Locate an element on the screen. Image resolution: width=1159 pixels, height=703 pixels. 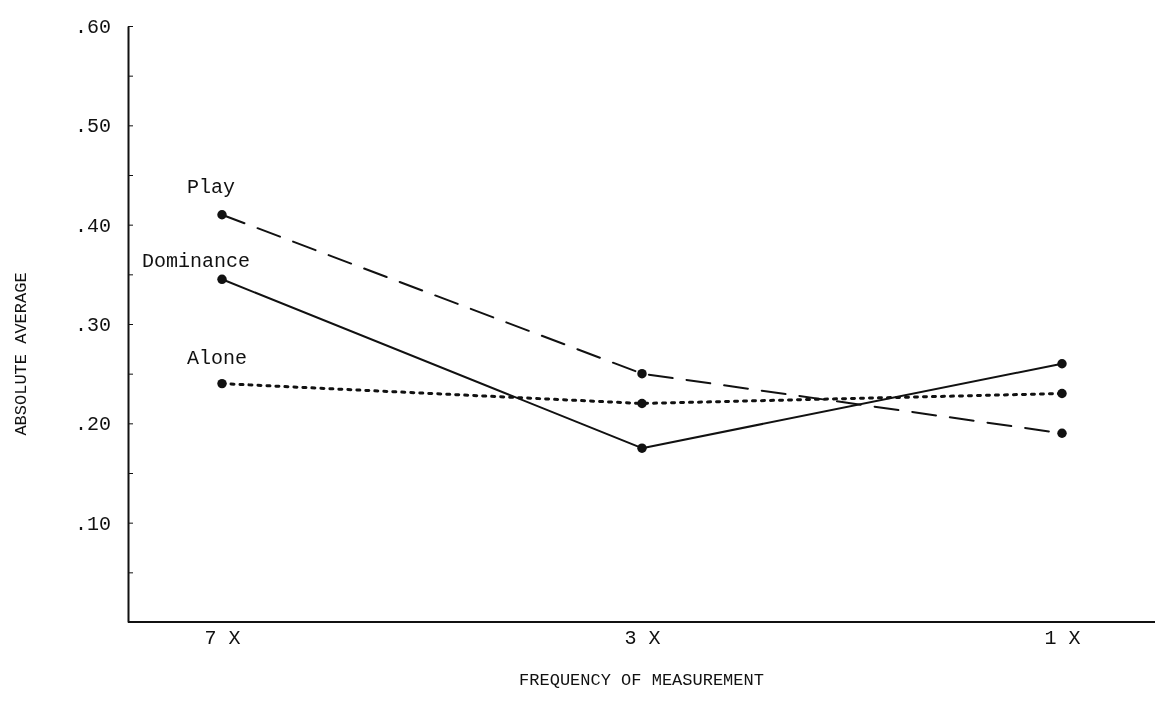
x-tick-label: 1 X is located at coordinates (1062, 639).